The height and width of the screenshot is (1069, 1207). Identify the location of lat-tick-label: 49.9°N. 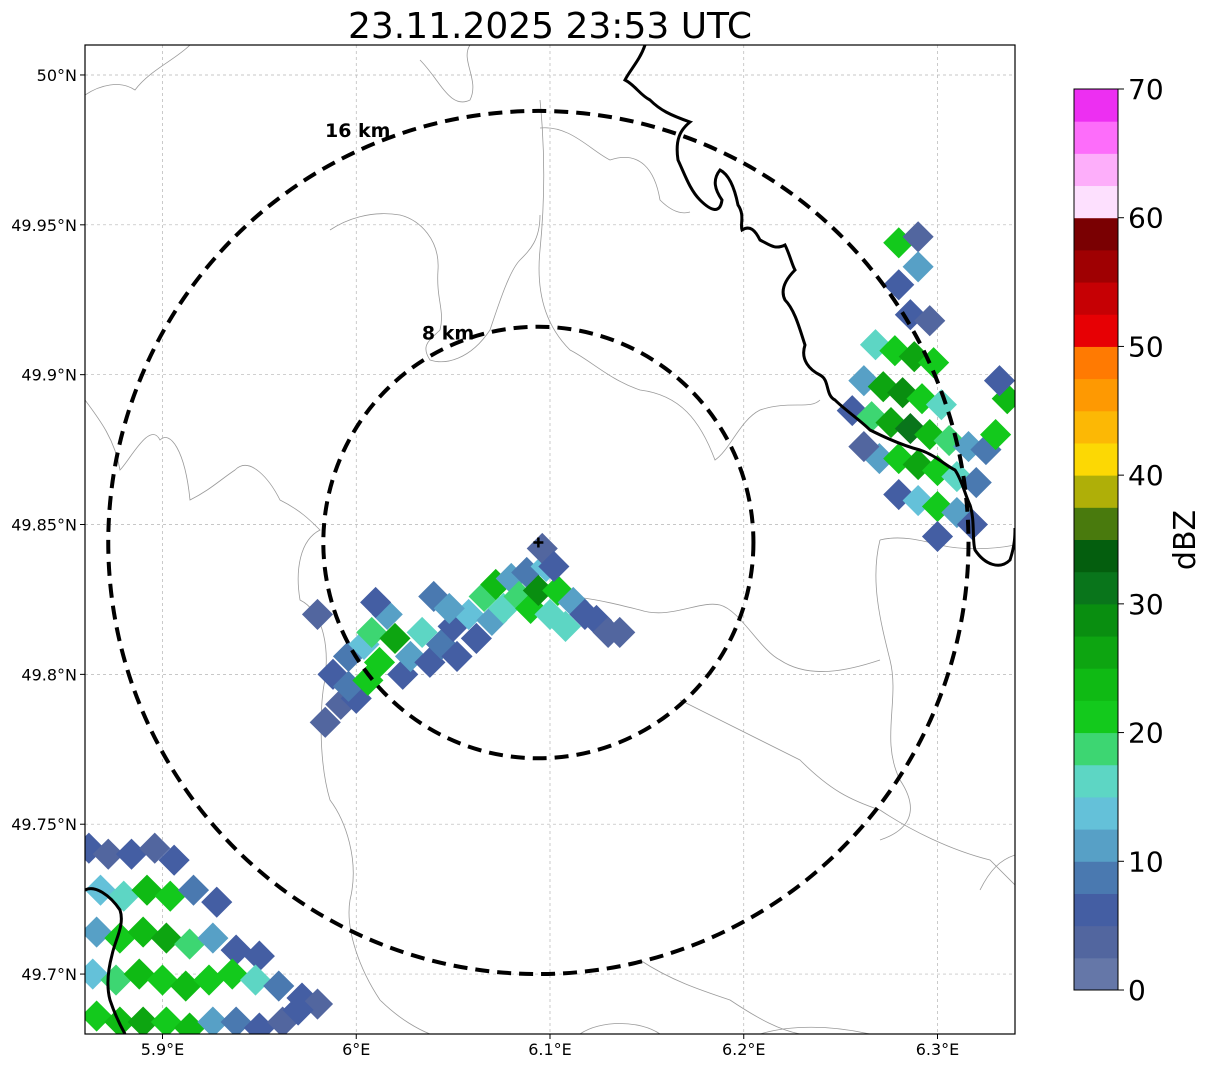
(49, 375).